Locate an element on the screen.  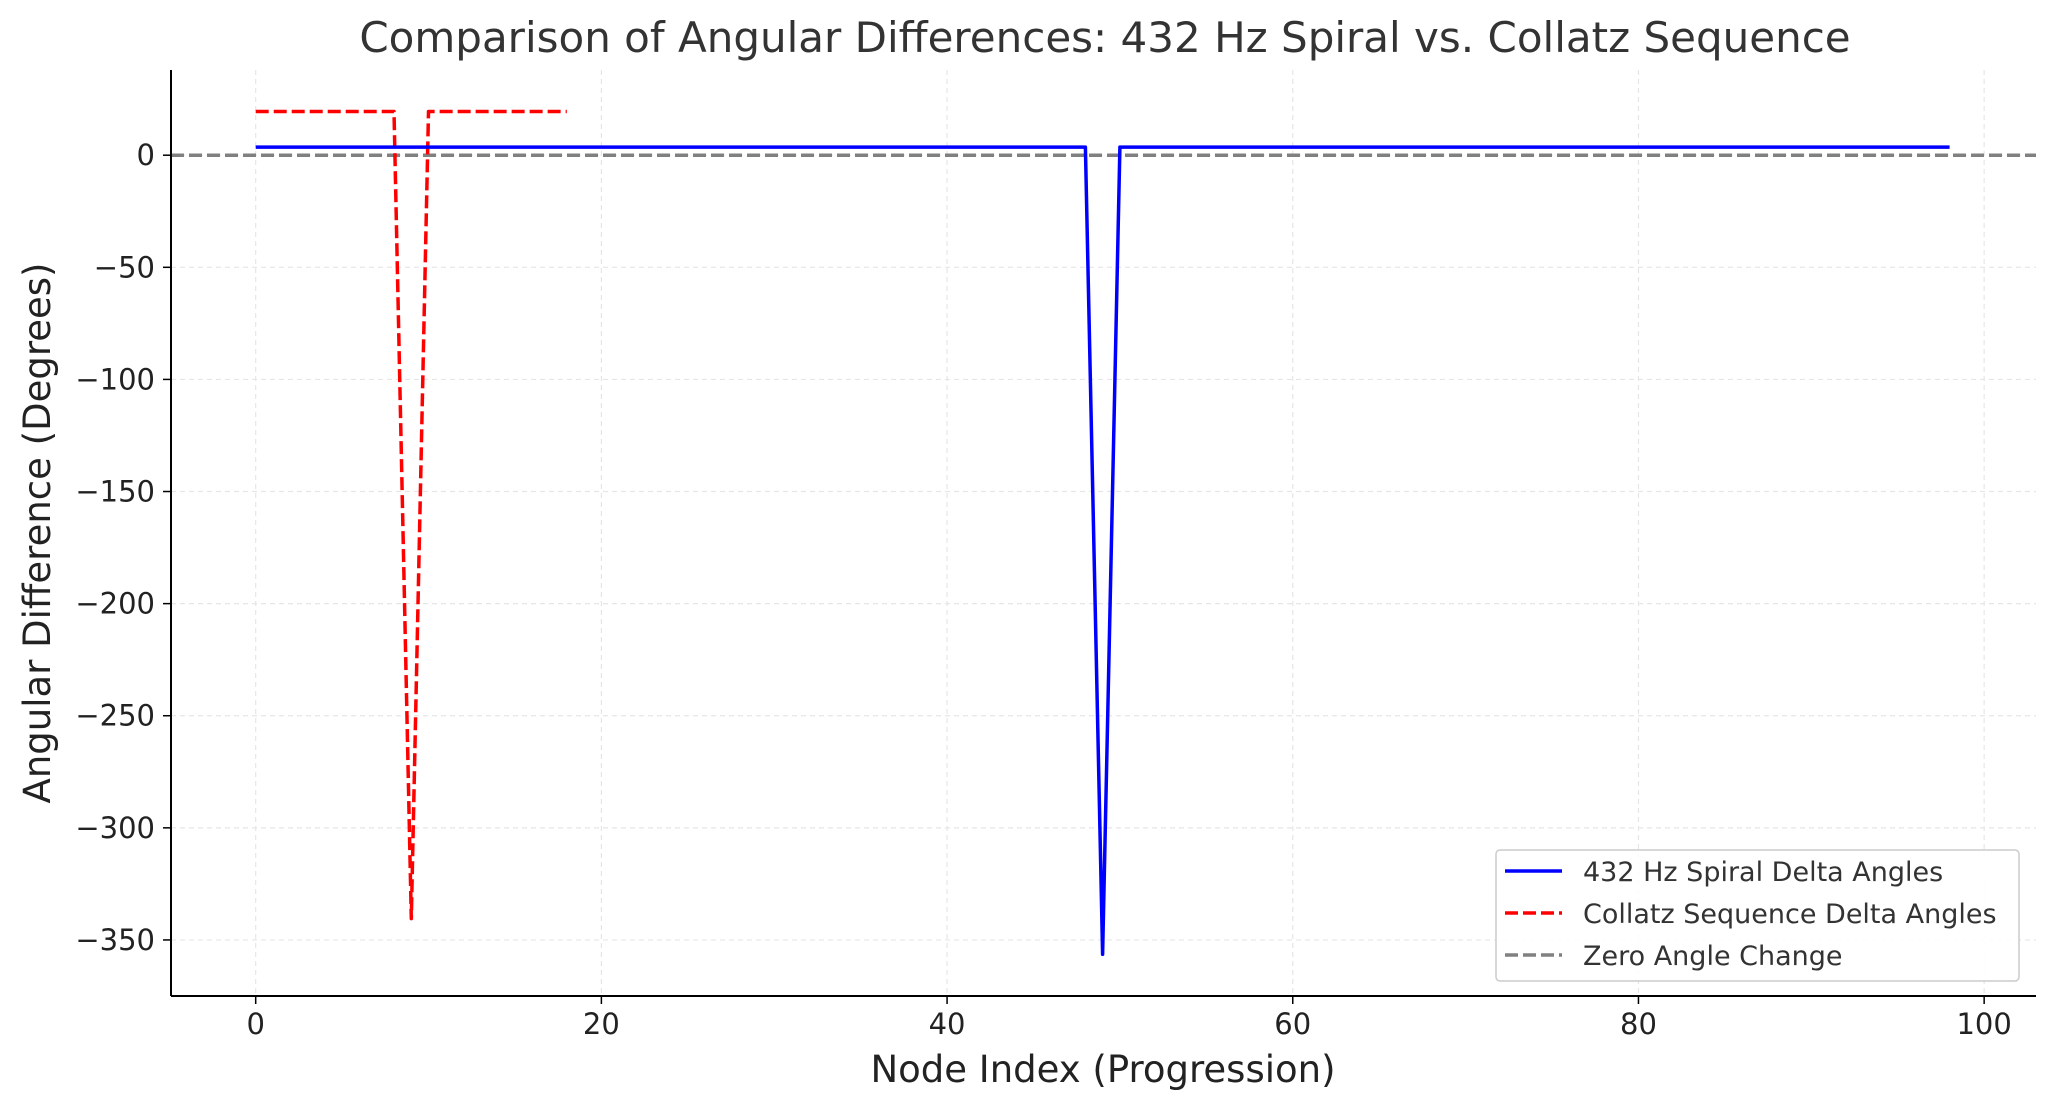
y-tick-label: −150 is located at coordinates (115, 492).